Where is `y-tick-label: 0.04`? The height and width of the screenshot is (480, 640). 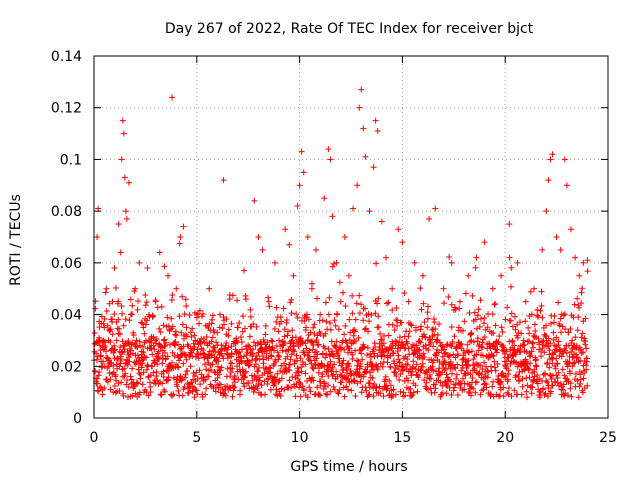 y-tick-label: 0.04 is located at coordinates (66, 316).